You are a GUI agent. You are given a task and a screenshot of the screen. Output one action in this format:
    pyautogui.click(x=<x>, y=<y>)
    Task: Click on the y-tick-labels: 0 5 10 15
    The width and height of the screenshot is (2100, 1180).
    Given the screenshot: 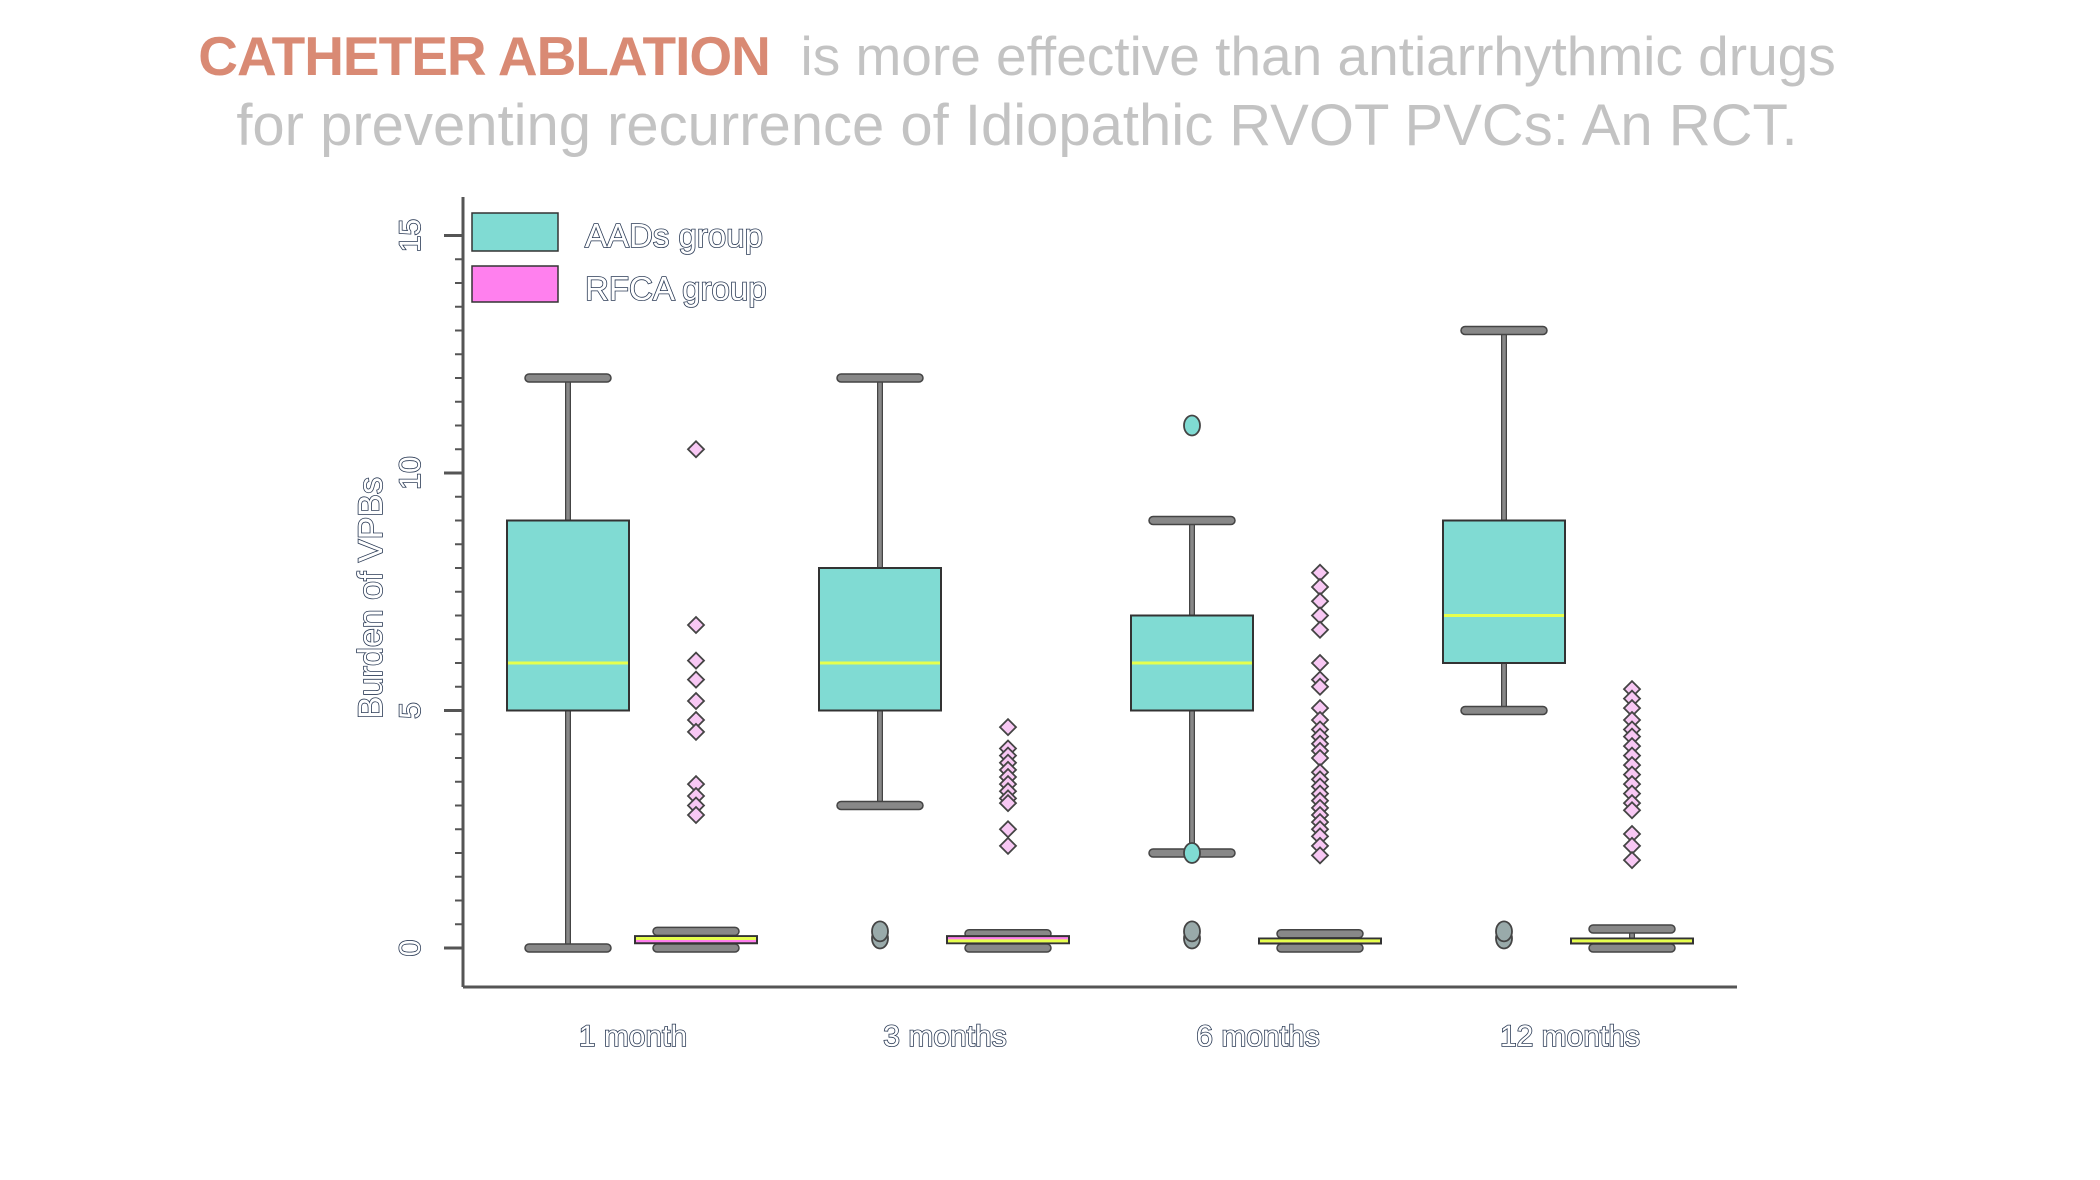 What is the action you would take?
    pyautogui.click(x=410, y=587)
    